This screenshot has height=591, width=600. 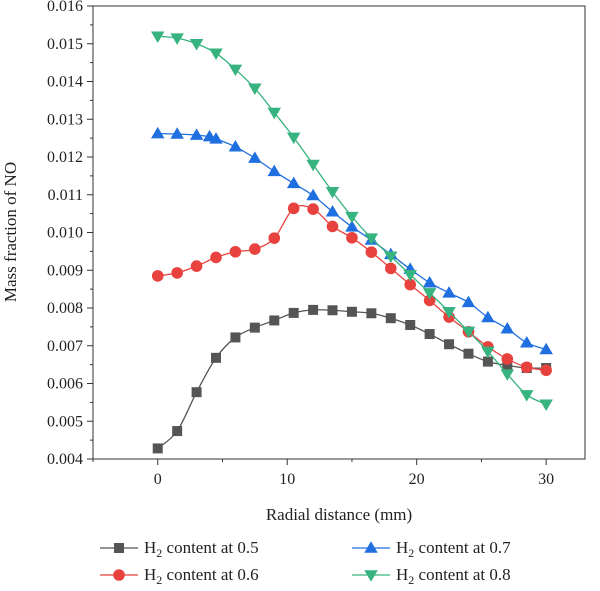 I want to click on legend-item-2: H2 content at 0.6, so click(x=179, y=576).